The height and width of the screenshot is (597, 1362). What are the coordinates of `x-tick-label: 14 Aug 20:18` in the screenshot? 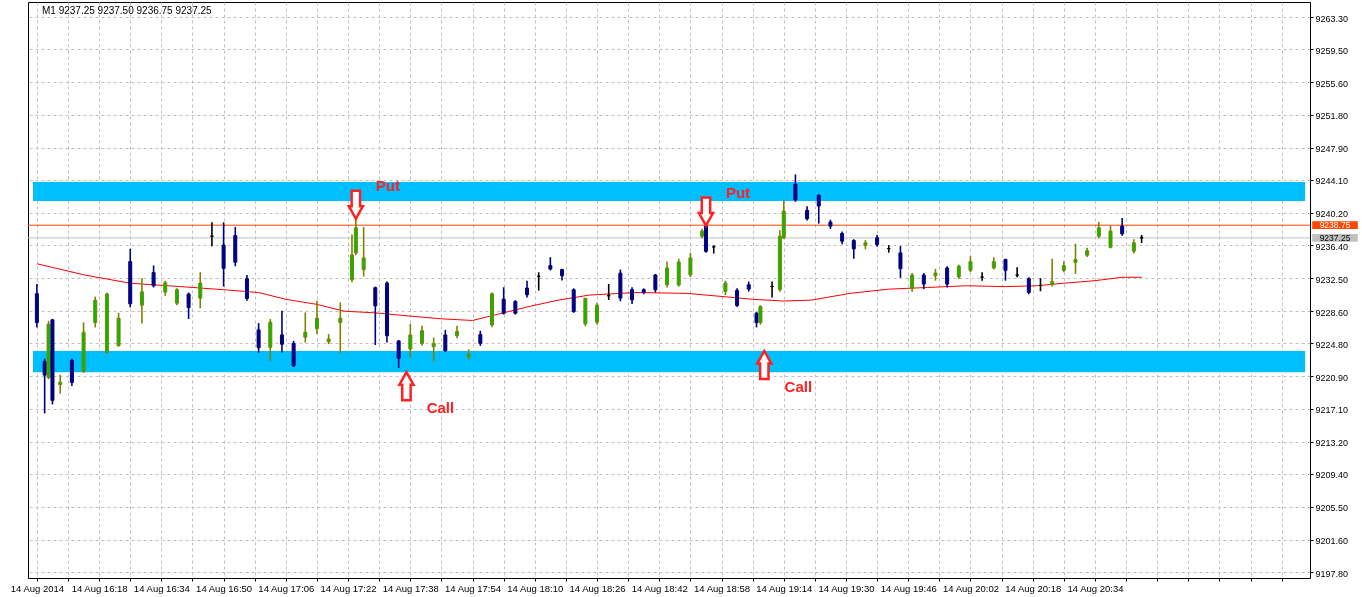 It's located at (1033, 588).